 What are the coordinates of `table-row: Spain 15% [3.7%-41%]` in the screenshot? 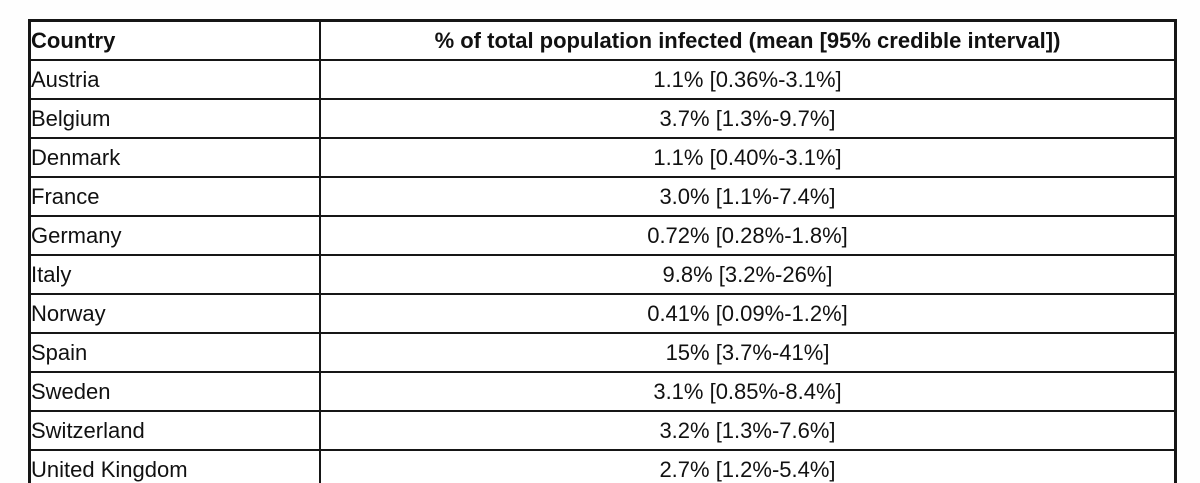 It's located at (602, 352).